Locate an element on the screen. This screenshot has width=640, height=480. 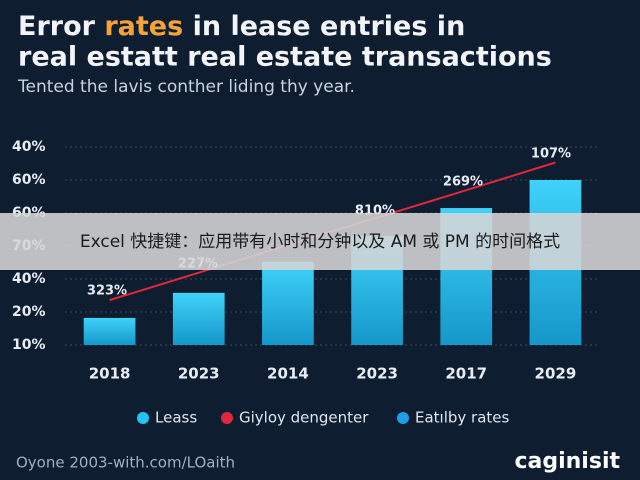
overlay-banner is located at coordinates (320, 241).